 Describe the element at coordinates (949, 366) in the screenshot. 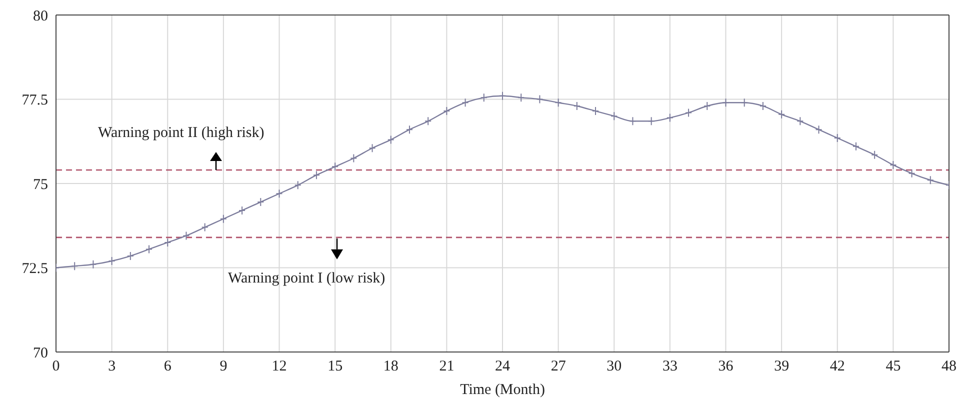

I see `x-tick-label: 48` at that location.